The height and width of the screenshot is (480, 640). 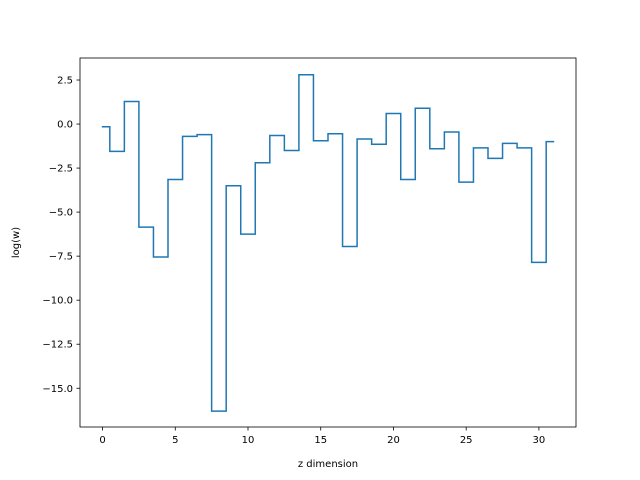 I want to click on x-tick-label: 15, so click(x=320, y=440).